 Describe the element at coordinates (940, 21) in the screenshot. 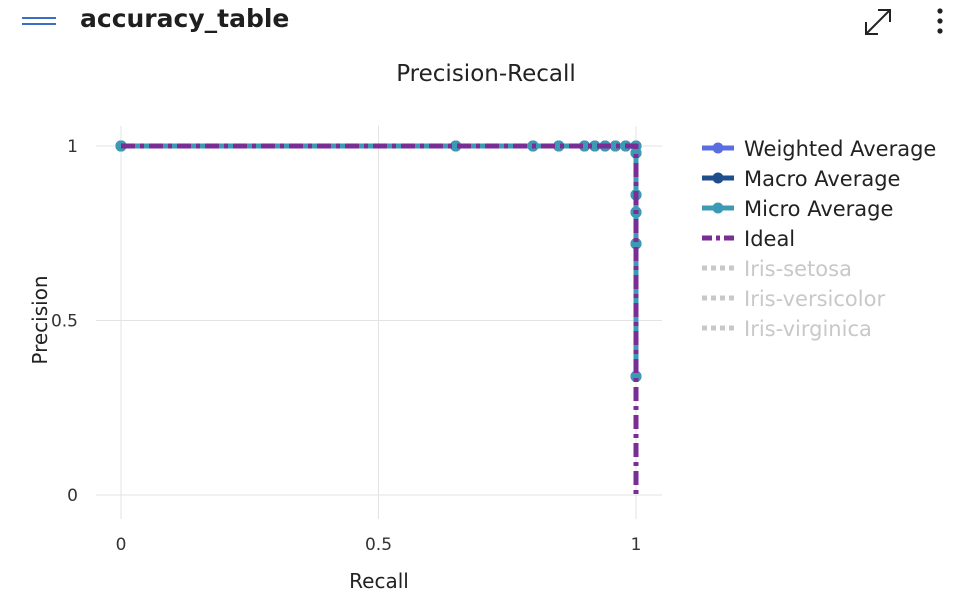

I see `more-options-icon` at that location.